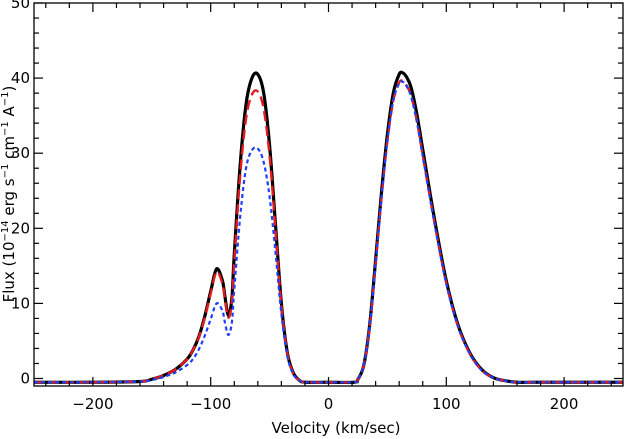 This screenshot has width=624, height=439. What do you see at coordinates (329, 404) in the screenshot?
I see `x-tick-label: 0` at bounding box center [329, 404].